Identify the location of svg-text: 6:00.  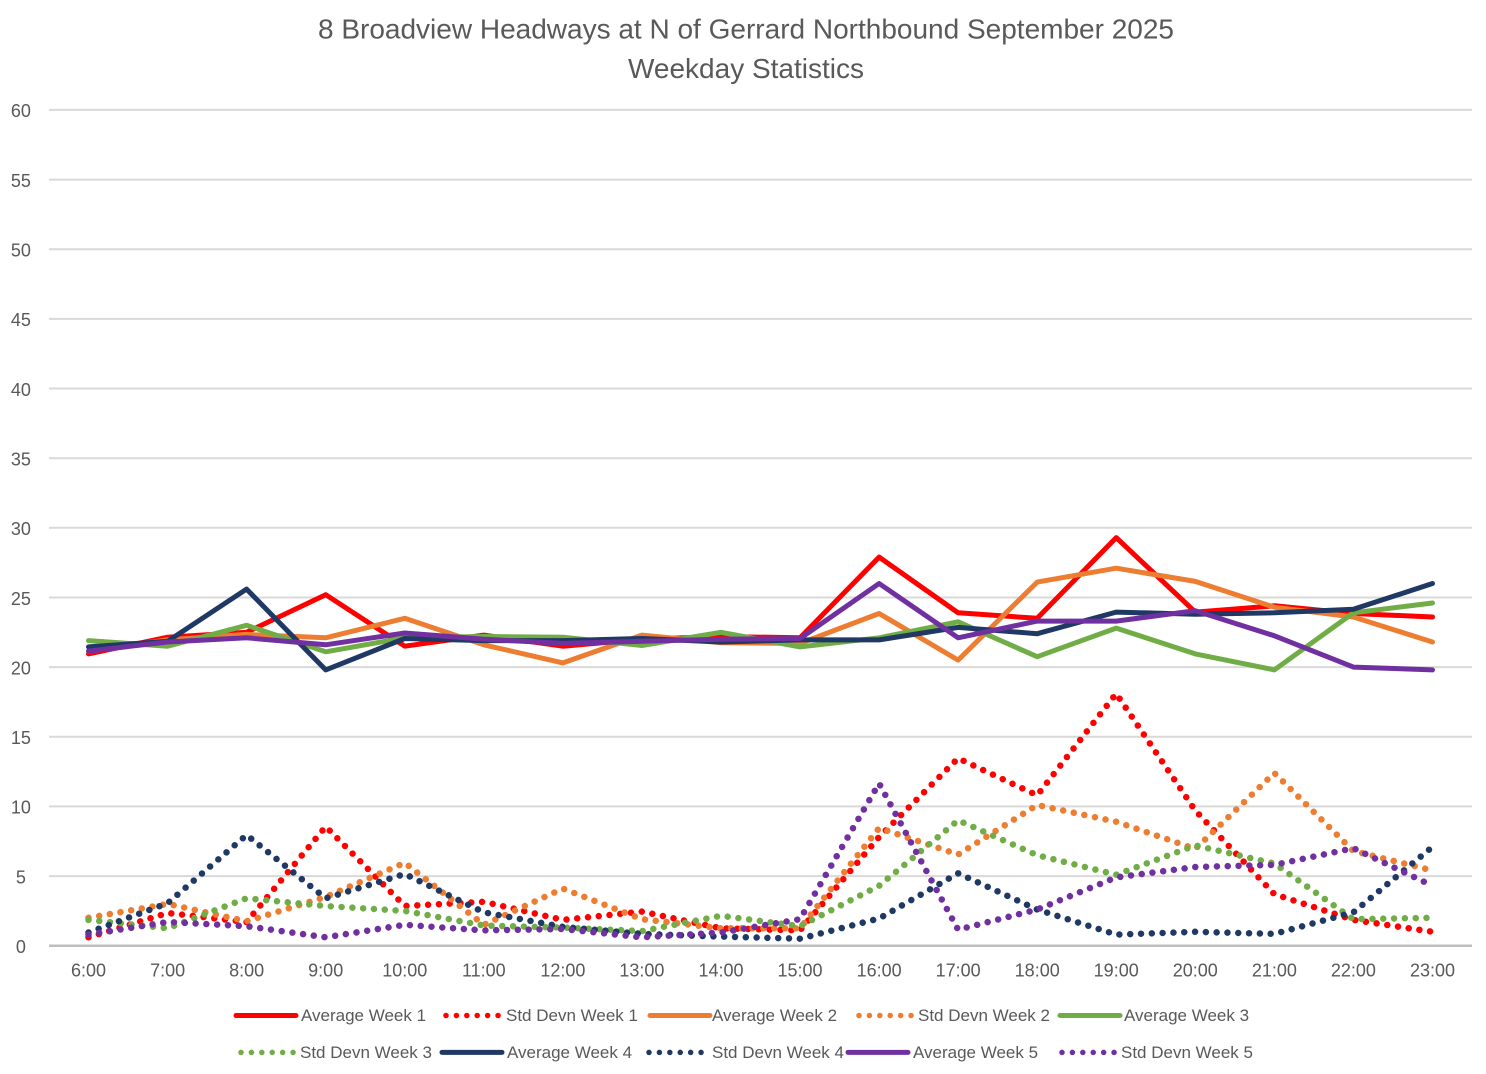
(88, 971).